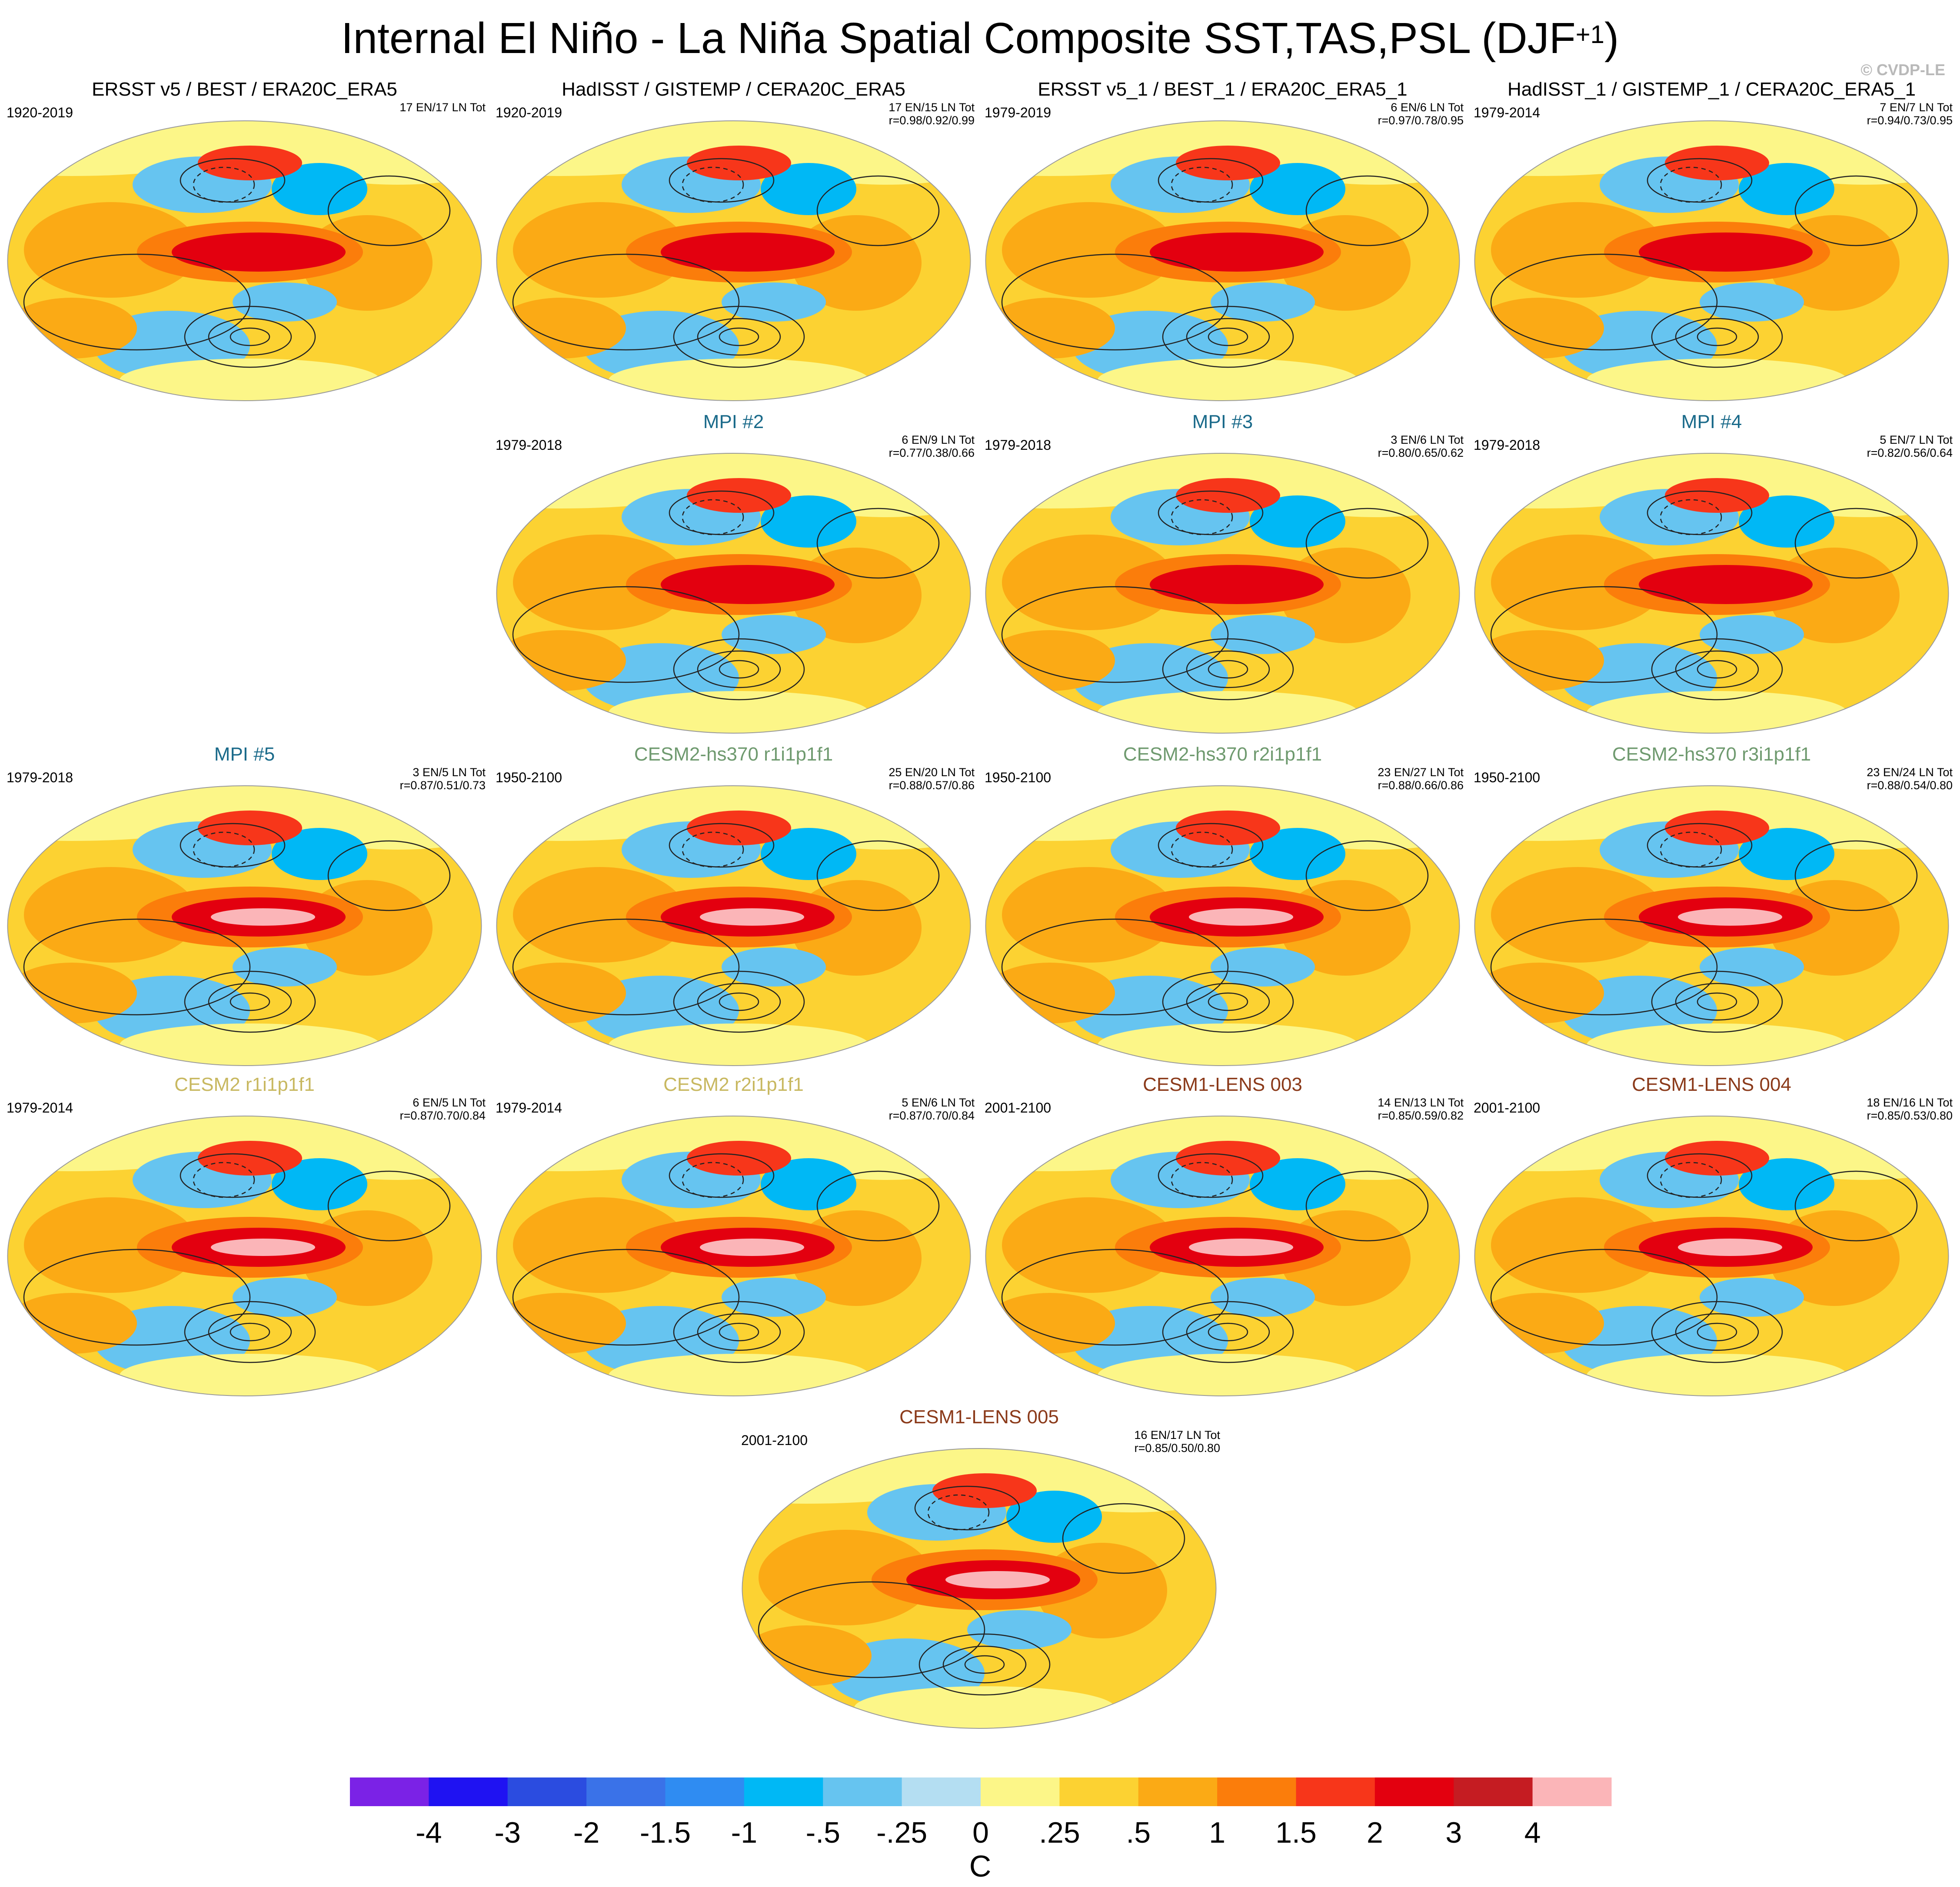  I want to click on panel-counts: 3 EN/5 LN Tot r=0.87/0.51/0.73, so click(443, 779).